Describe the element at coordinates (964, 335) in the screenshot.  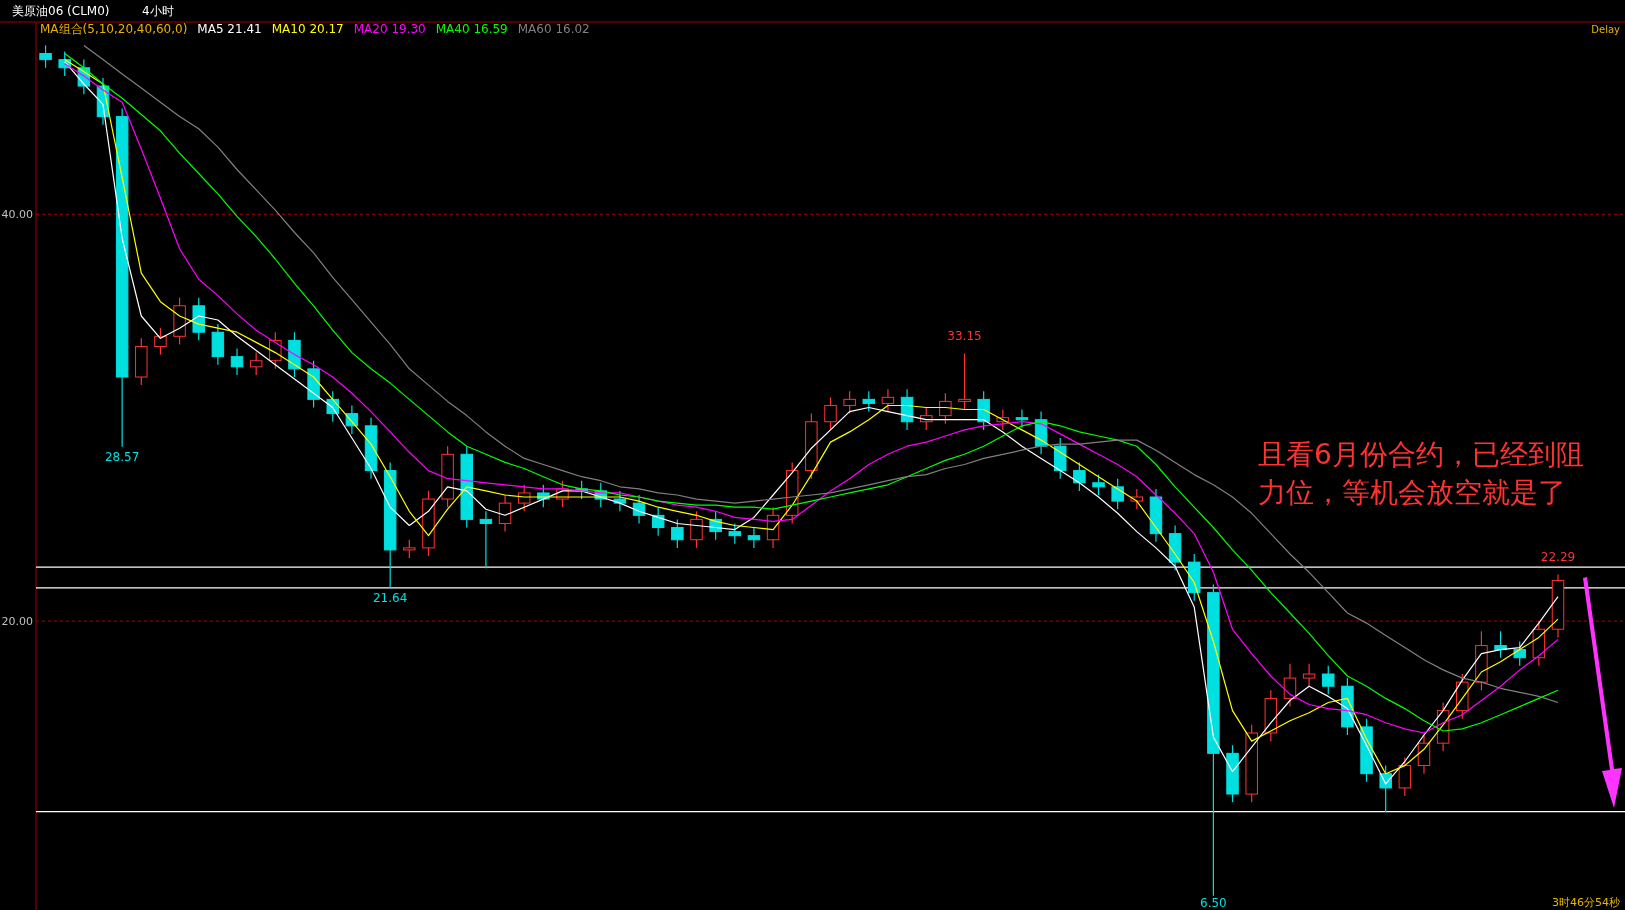
I see `annotation: 33.15` at that location.